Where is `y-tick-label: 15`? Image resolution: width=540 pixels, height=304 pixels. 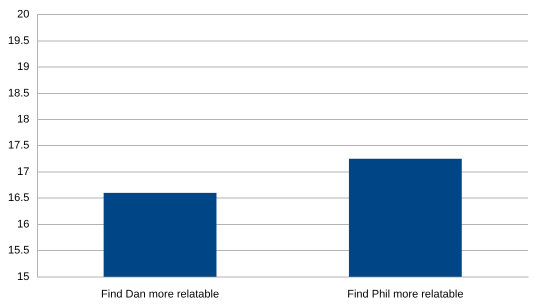
y-tick-label: 15 is located at coordinates (23, 276).